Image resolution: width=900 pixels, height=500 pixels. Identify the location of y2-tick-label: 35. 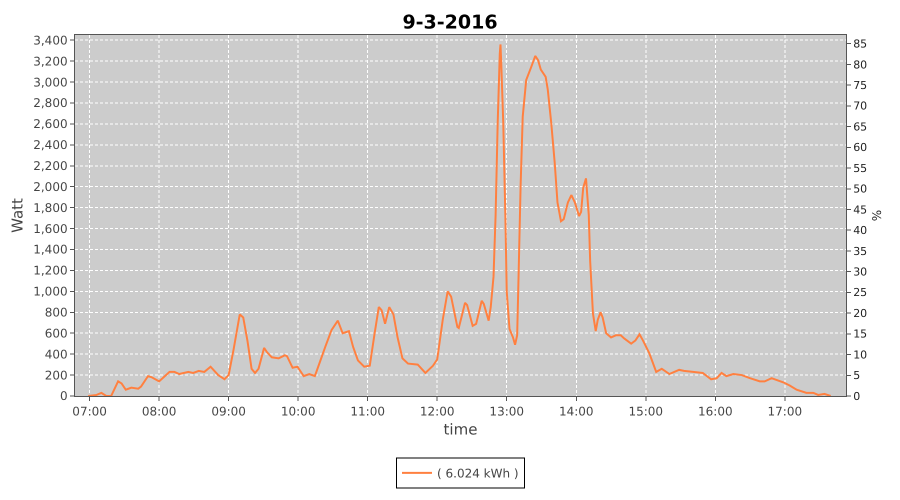
(860, 251).